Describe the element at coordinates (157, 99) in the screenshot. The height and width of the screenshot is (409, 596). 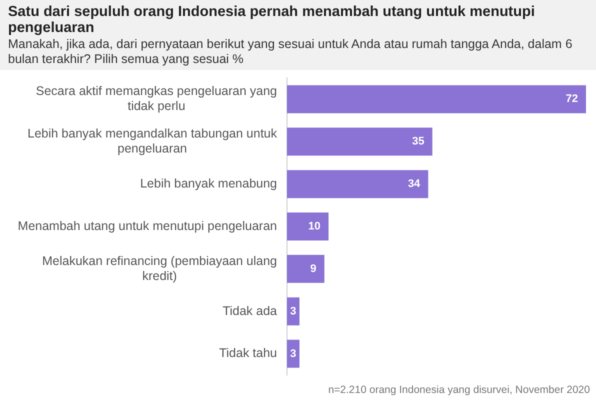
I see `y-tick-label: Secara aktif memangkas pengeluaran yang tidak perlu` at that location.